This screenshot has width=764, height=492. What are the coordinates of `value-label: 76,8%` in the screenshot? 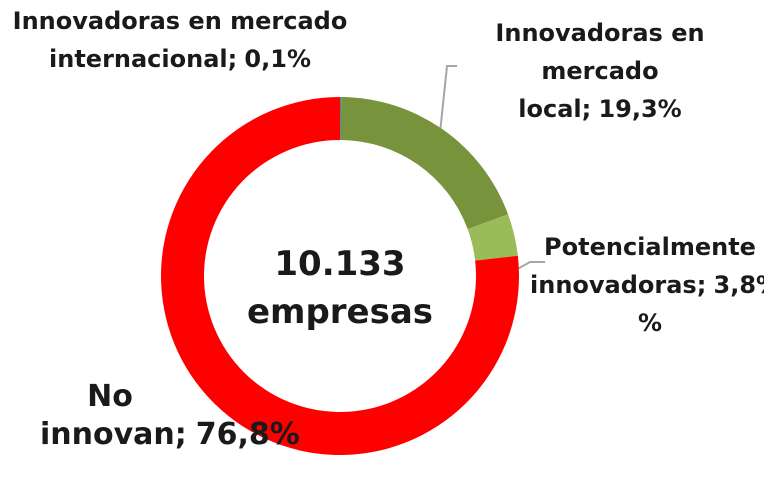 It's located at (247, 434).